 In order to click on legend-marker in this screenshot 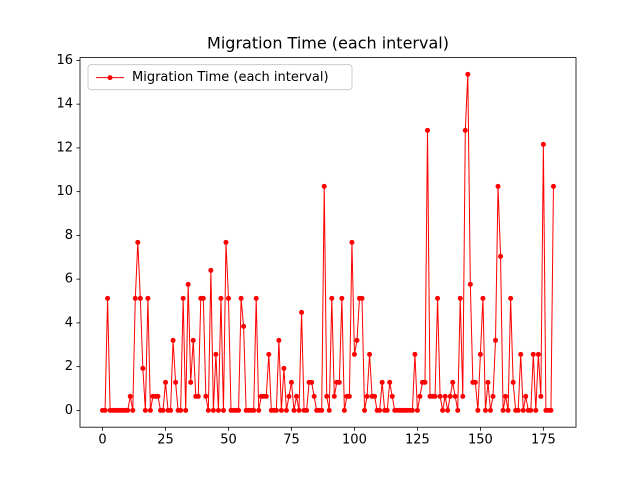, I will do `click(110, 78)`.